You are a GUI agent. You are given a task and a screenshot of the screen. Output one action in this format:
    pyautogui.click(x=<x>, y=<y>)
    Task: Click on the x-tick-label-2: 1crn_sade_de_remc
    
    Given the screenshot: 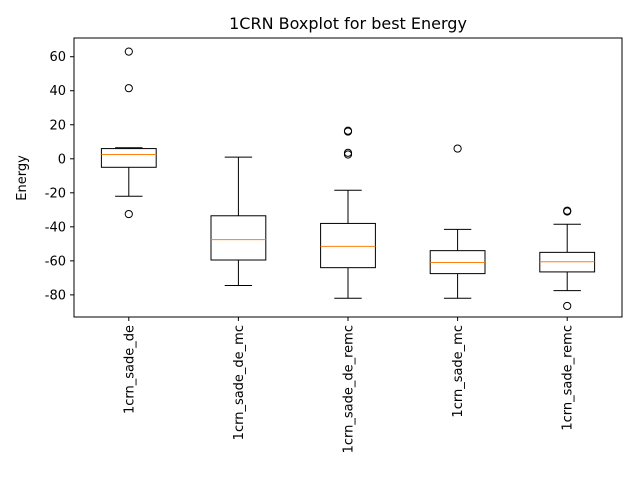 What is the action you would take?
    pyautogui.click(x=349, y=389)
    